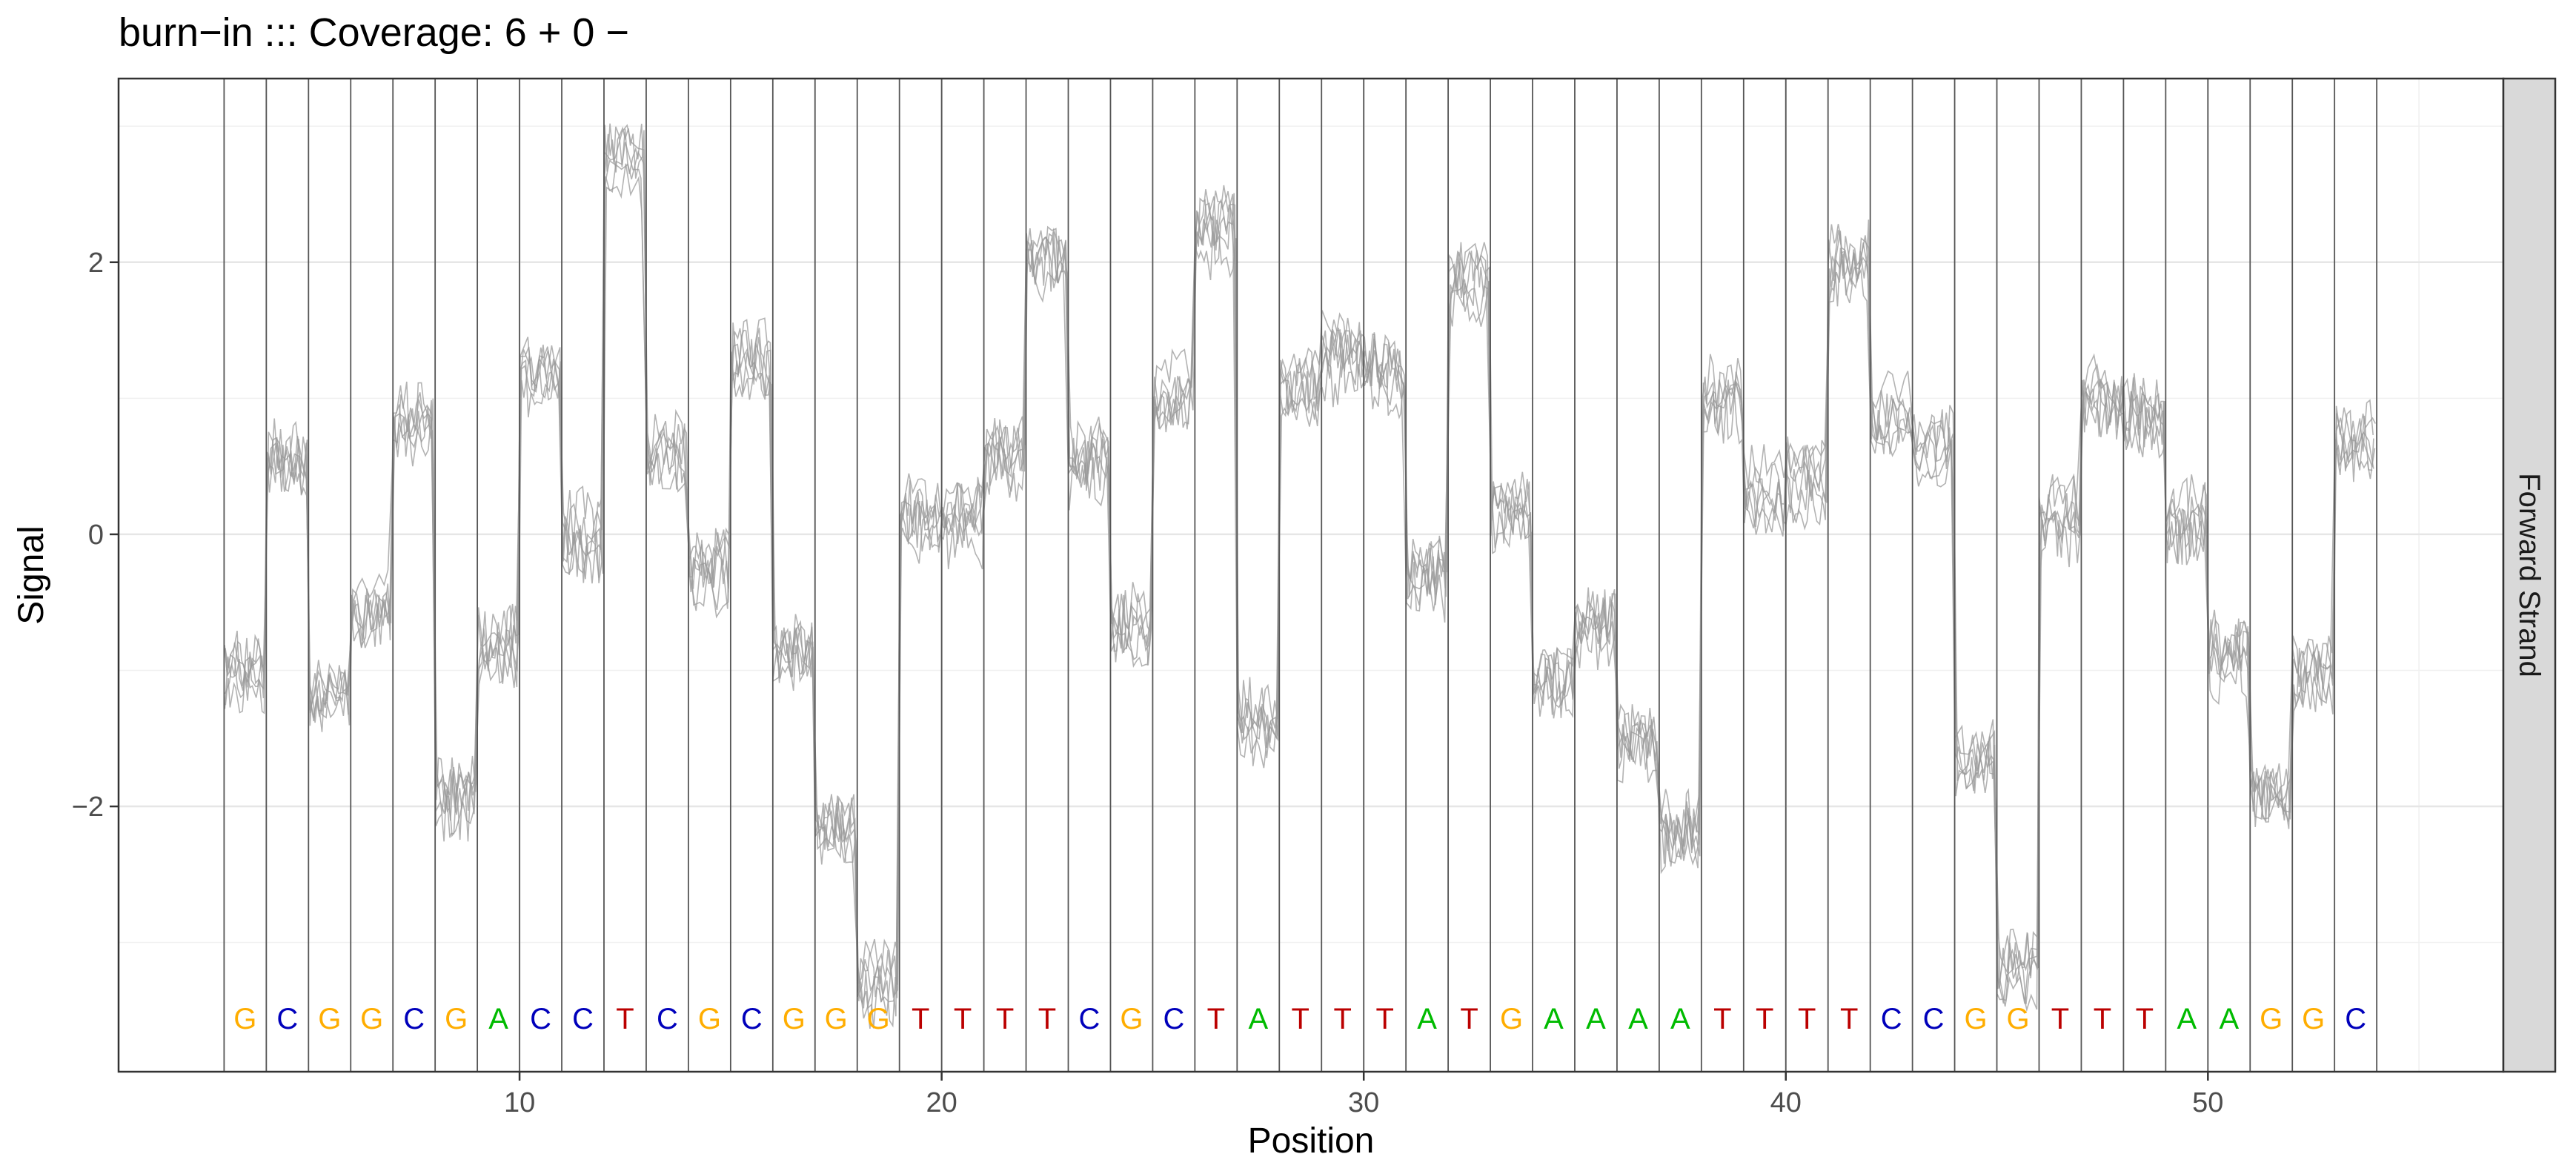 The width and height of the screenshot is (2576, 1174). Describe the element at coordinates (1976, 1019) in the screenshot. I see `base-label-42: G` at that location.